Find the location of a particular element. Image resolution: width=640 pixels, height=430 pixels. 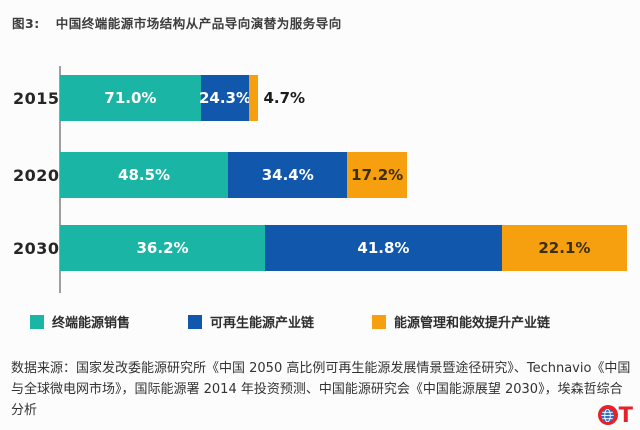

chart-row-2030: 2030 36.2% 41.8% 22.1% is located at coordinates (315, 248).